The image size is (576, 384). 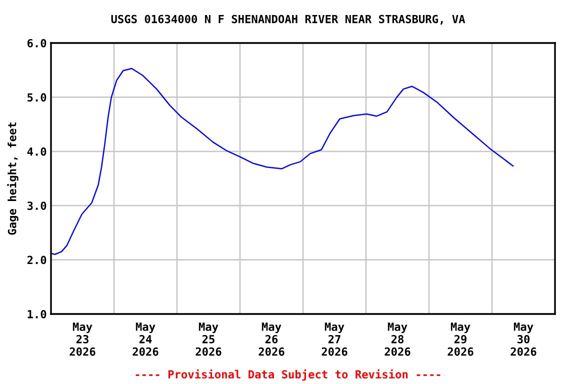 I want to click on x-tick-label: May 28 2026, so click(x=397, y=339).